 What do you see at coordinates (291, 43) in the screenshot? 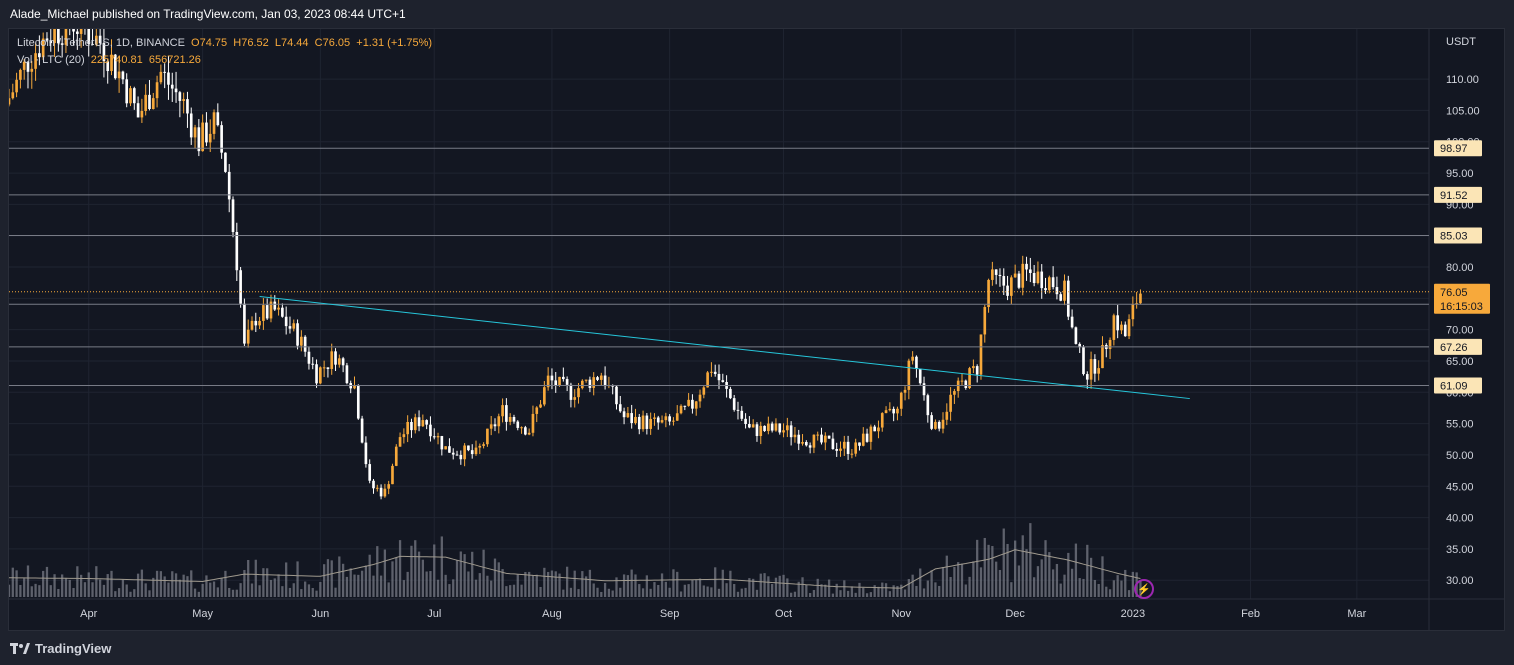
I see `legend-low: L74.44` at bounding box center [291, 43].